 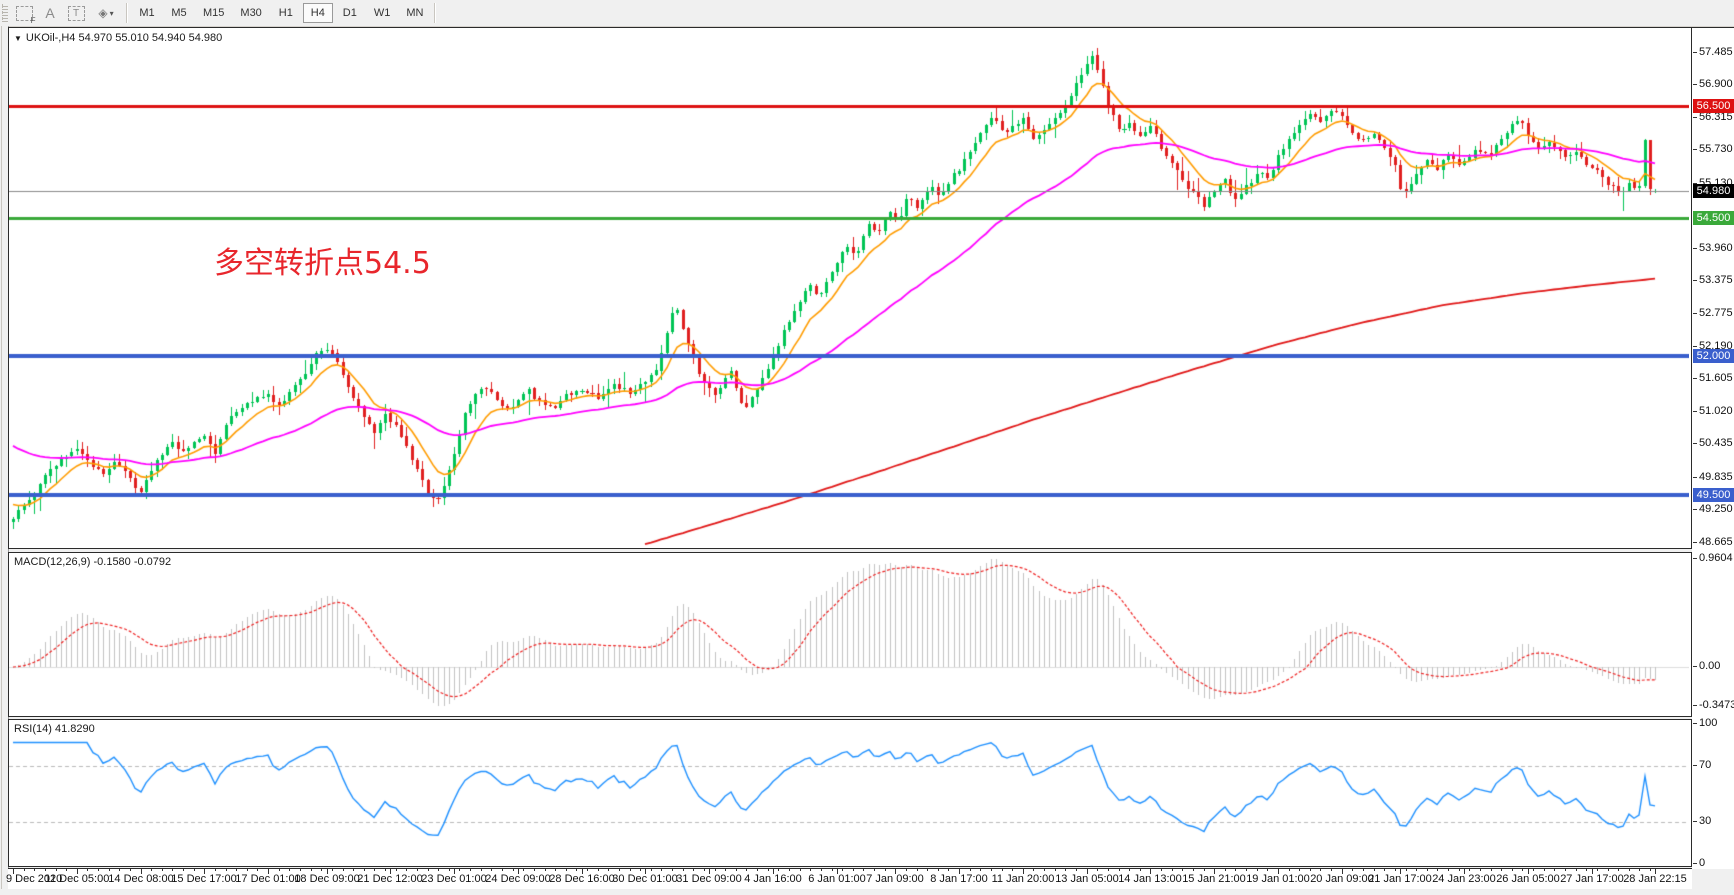 I want to click on expander-icon: ▼, so click(x=18, y=38).